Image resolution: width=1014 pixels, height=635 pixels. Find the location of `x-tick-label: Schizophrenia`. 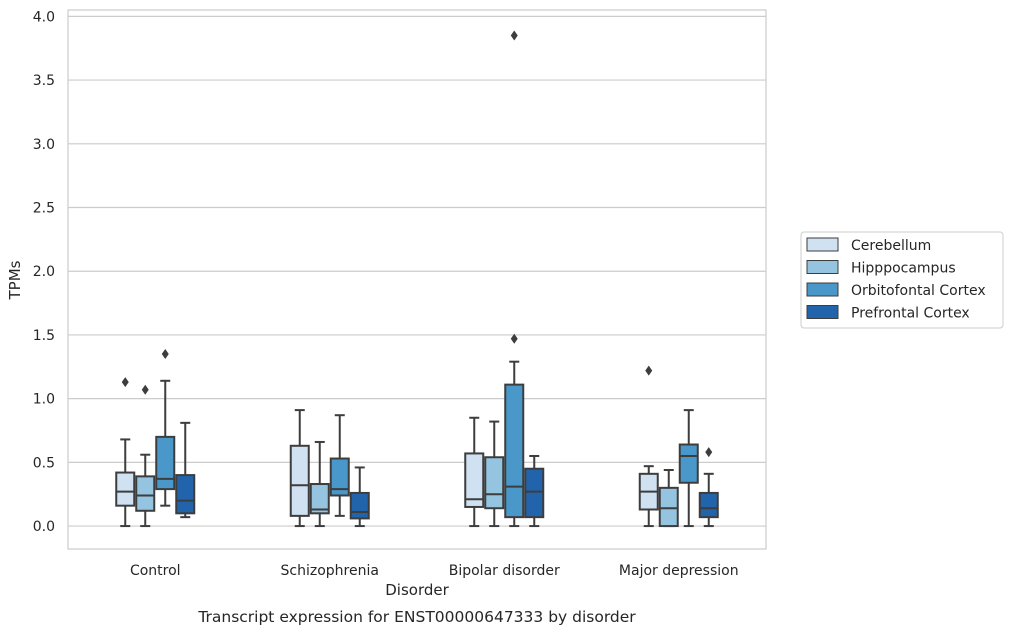

x-tick-label: Schizophrenia is located at coordinates (330, 571).